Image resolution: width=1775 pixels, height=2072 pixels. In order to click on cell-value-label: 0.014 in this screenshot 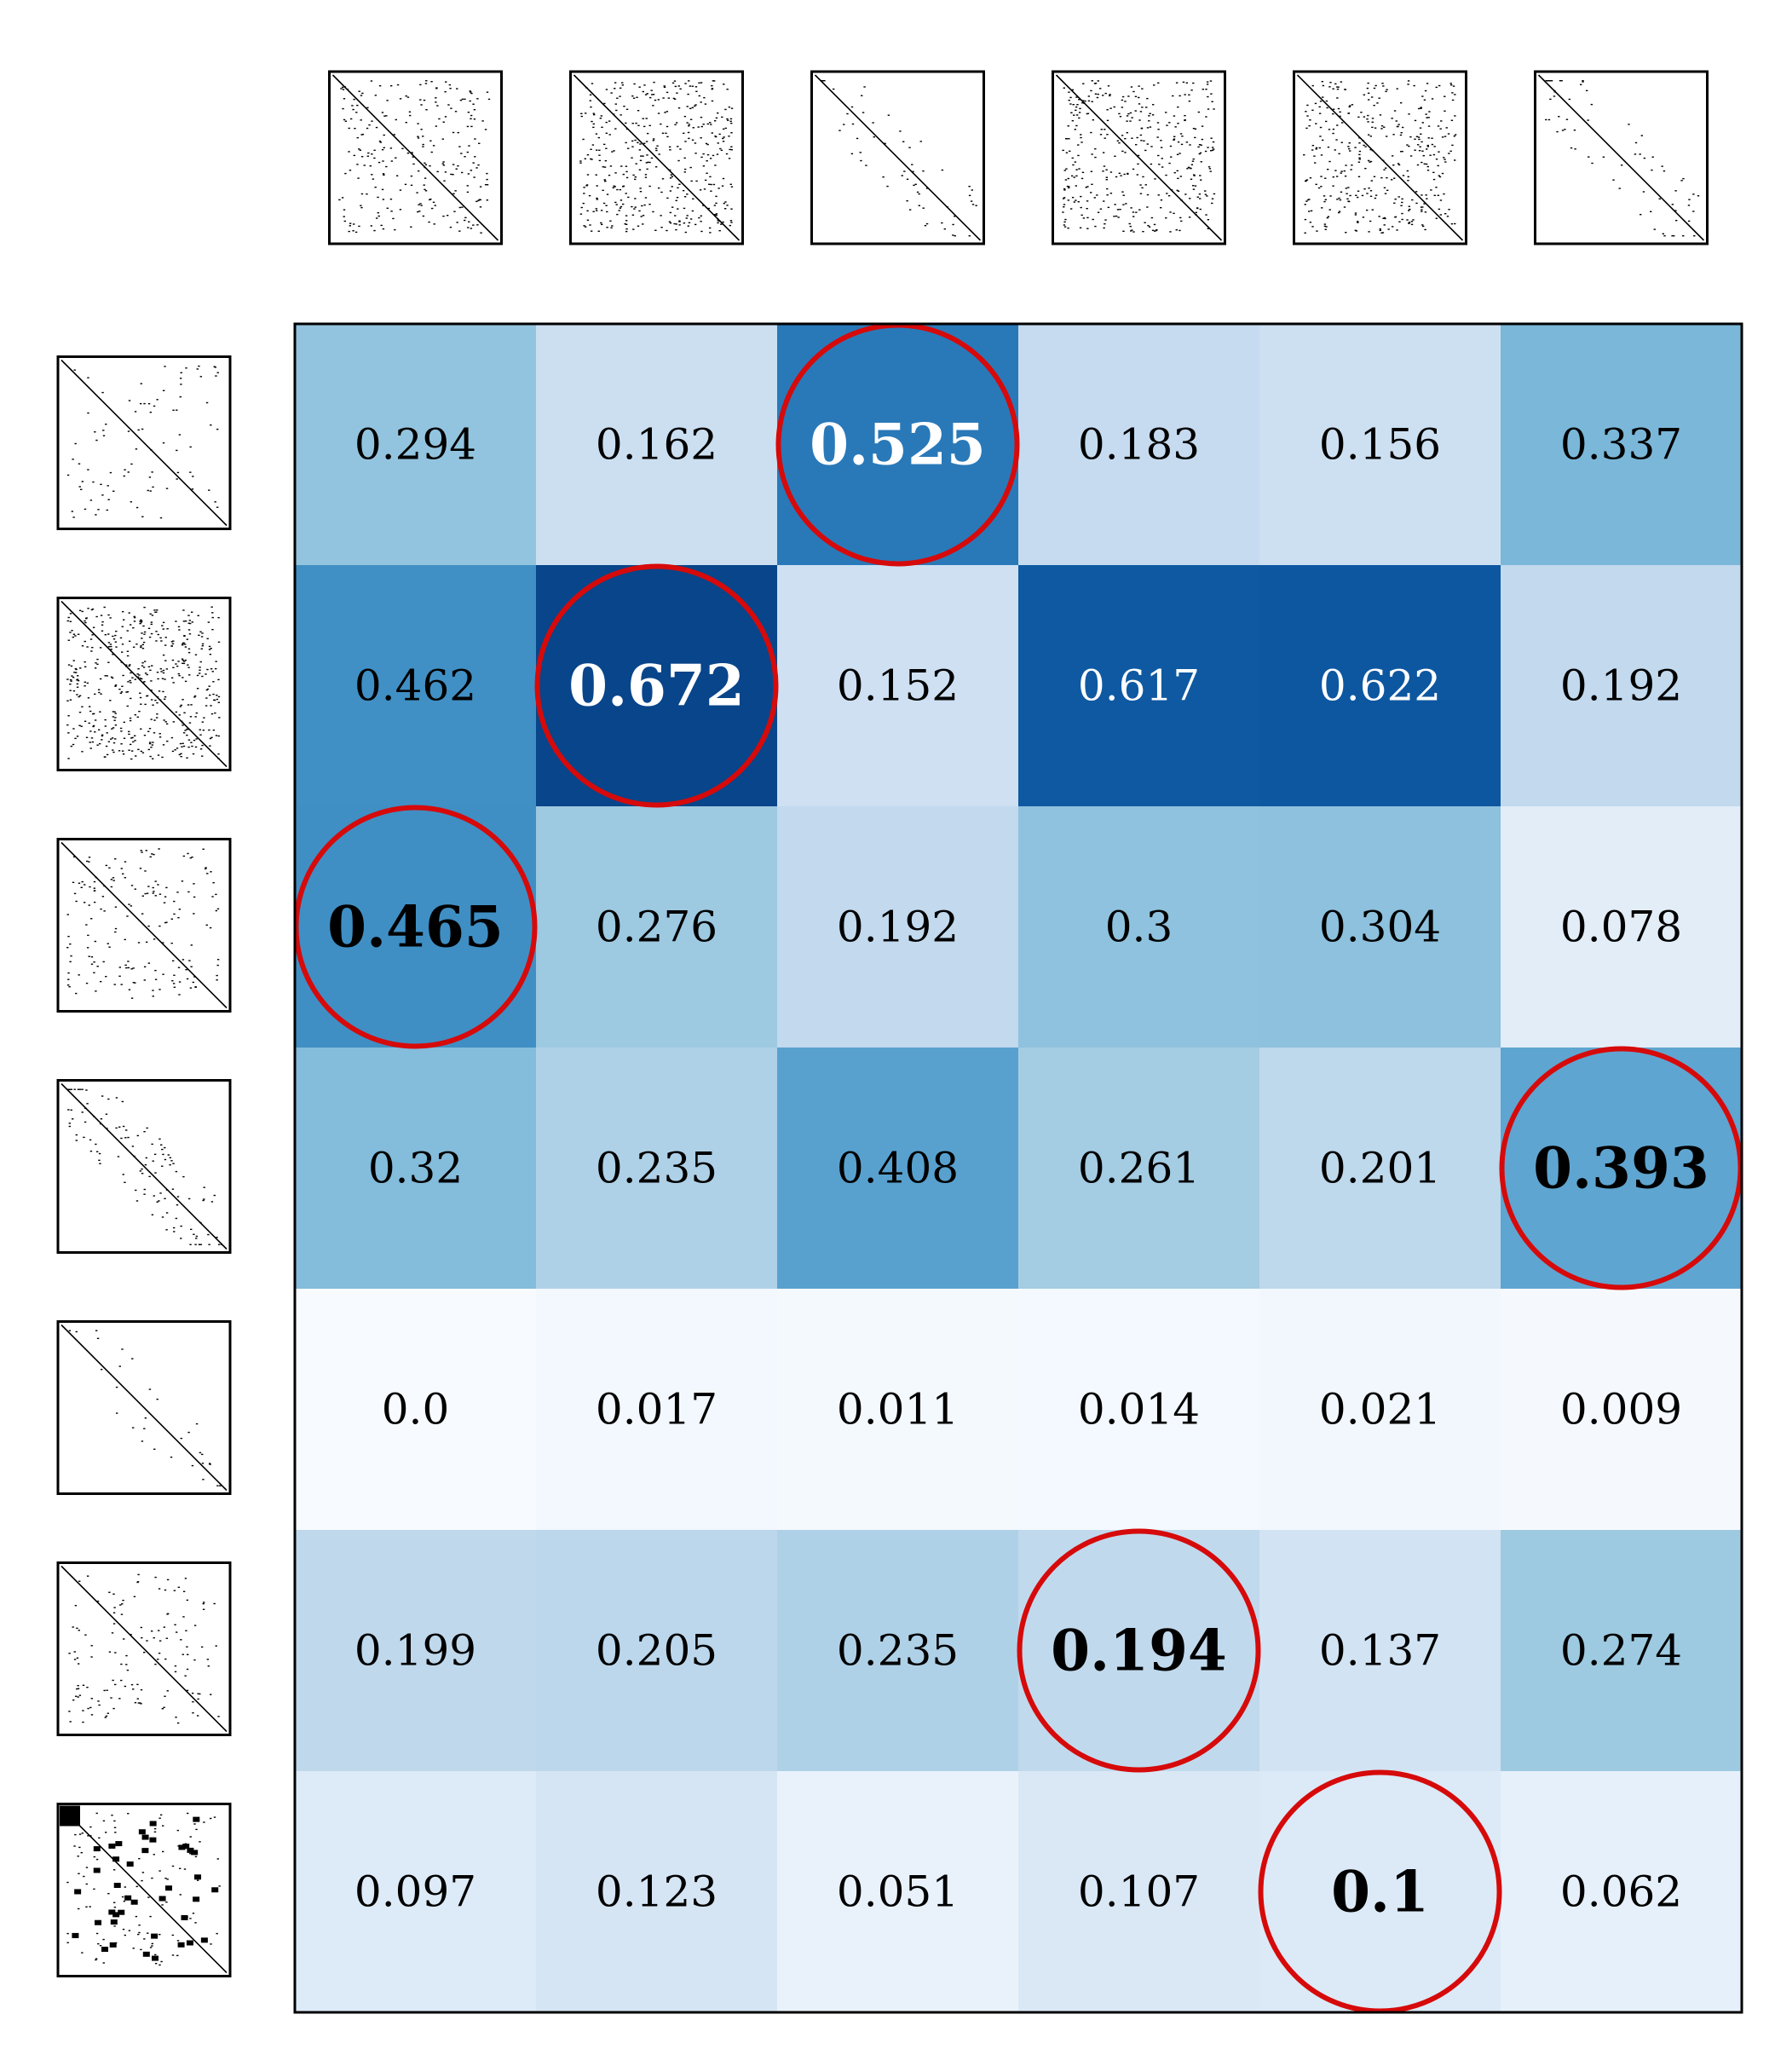, I will do `click(1139, 1410)`.